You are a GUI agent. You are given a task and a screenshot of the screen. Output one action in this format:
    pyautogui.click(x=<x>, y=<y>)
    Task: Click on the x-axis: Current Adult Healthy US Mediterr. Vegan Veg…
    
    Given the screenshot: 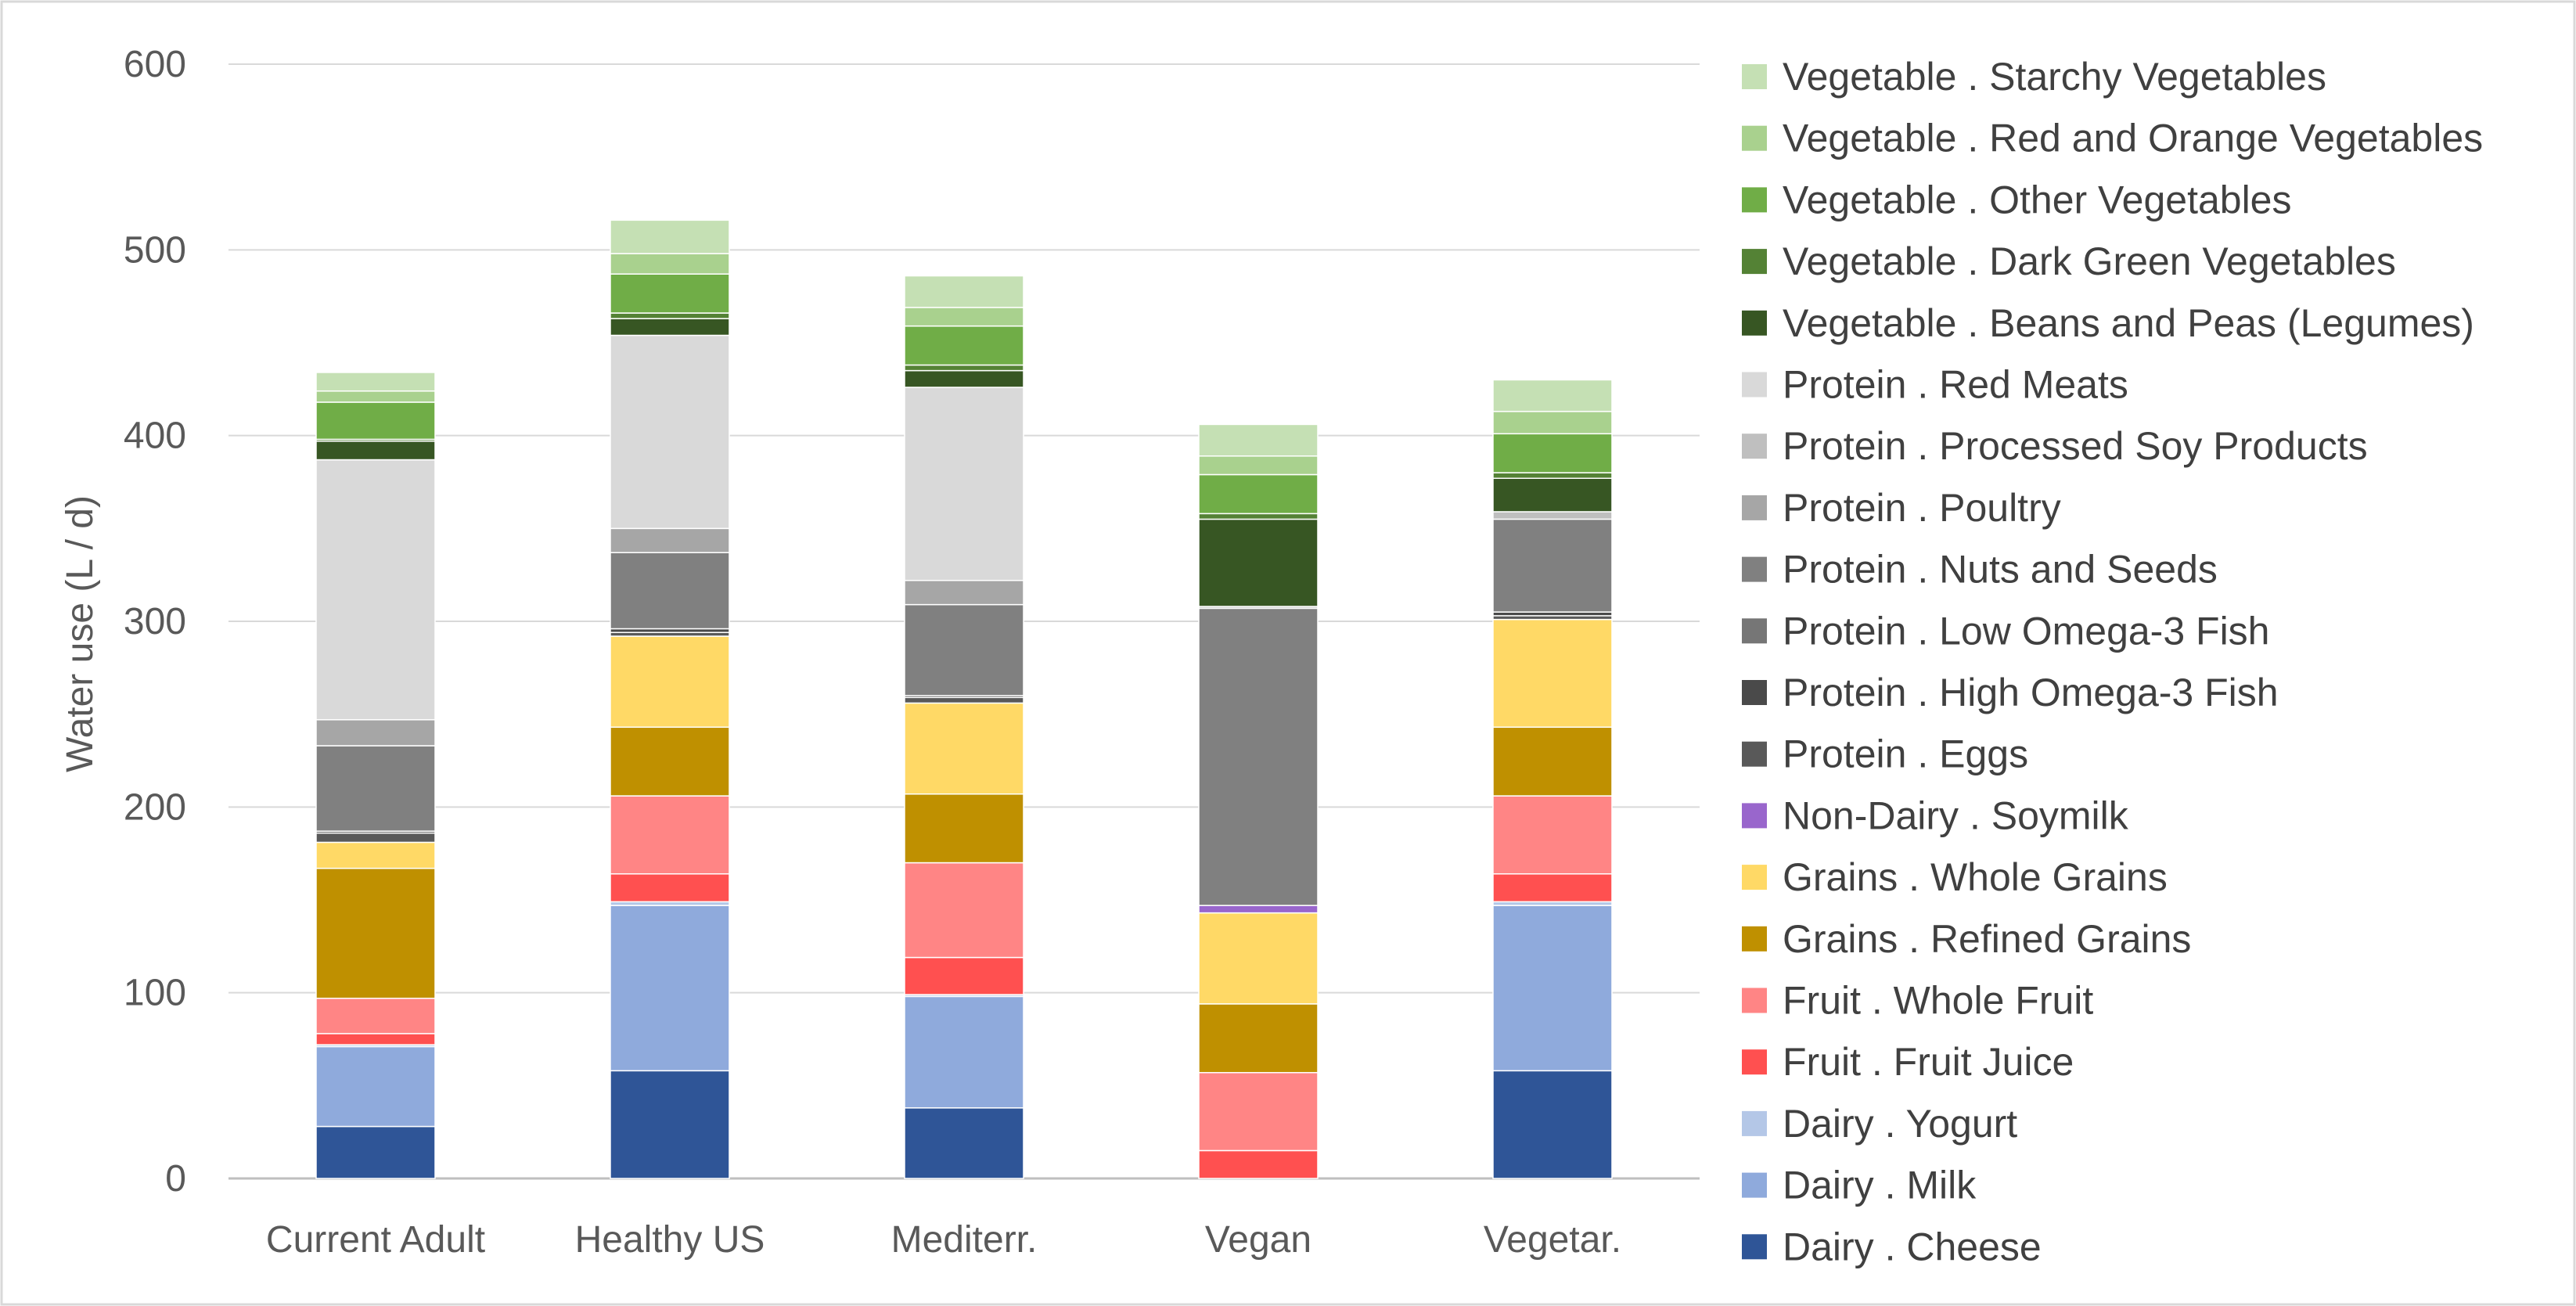 What is the action you would take?
    pyautogui.click(x=944, y=1240)
    